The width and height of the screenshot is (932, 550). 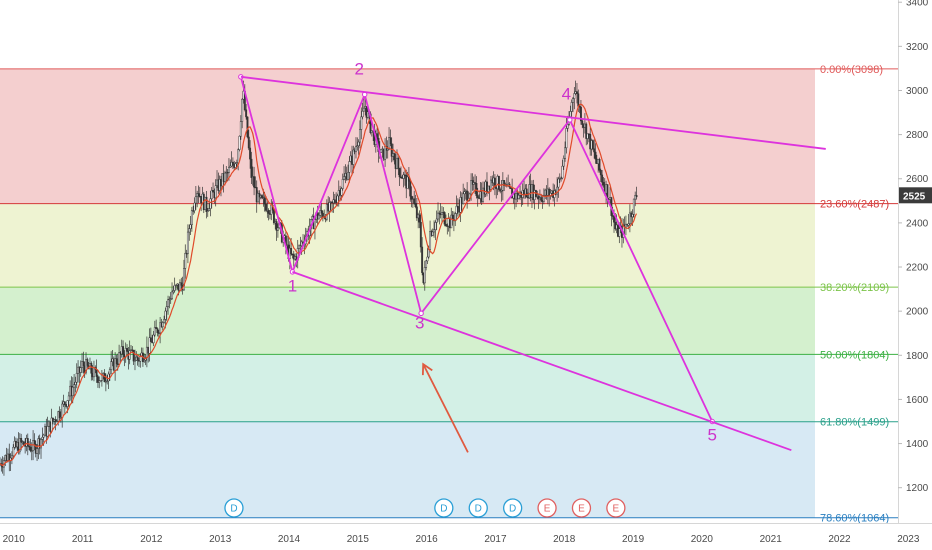 I want to click on y-tick-label: 2400, so click(x=917, y=223).